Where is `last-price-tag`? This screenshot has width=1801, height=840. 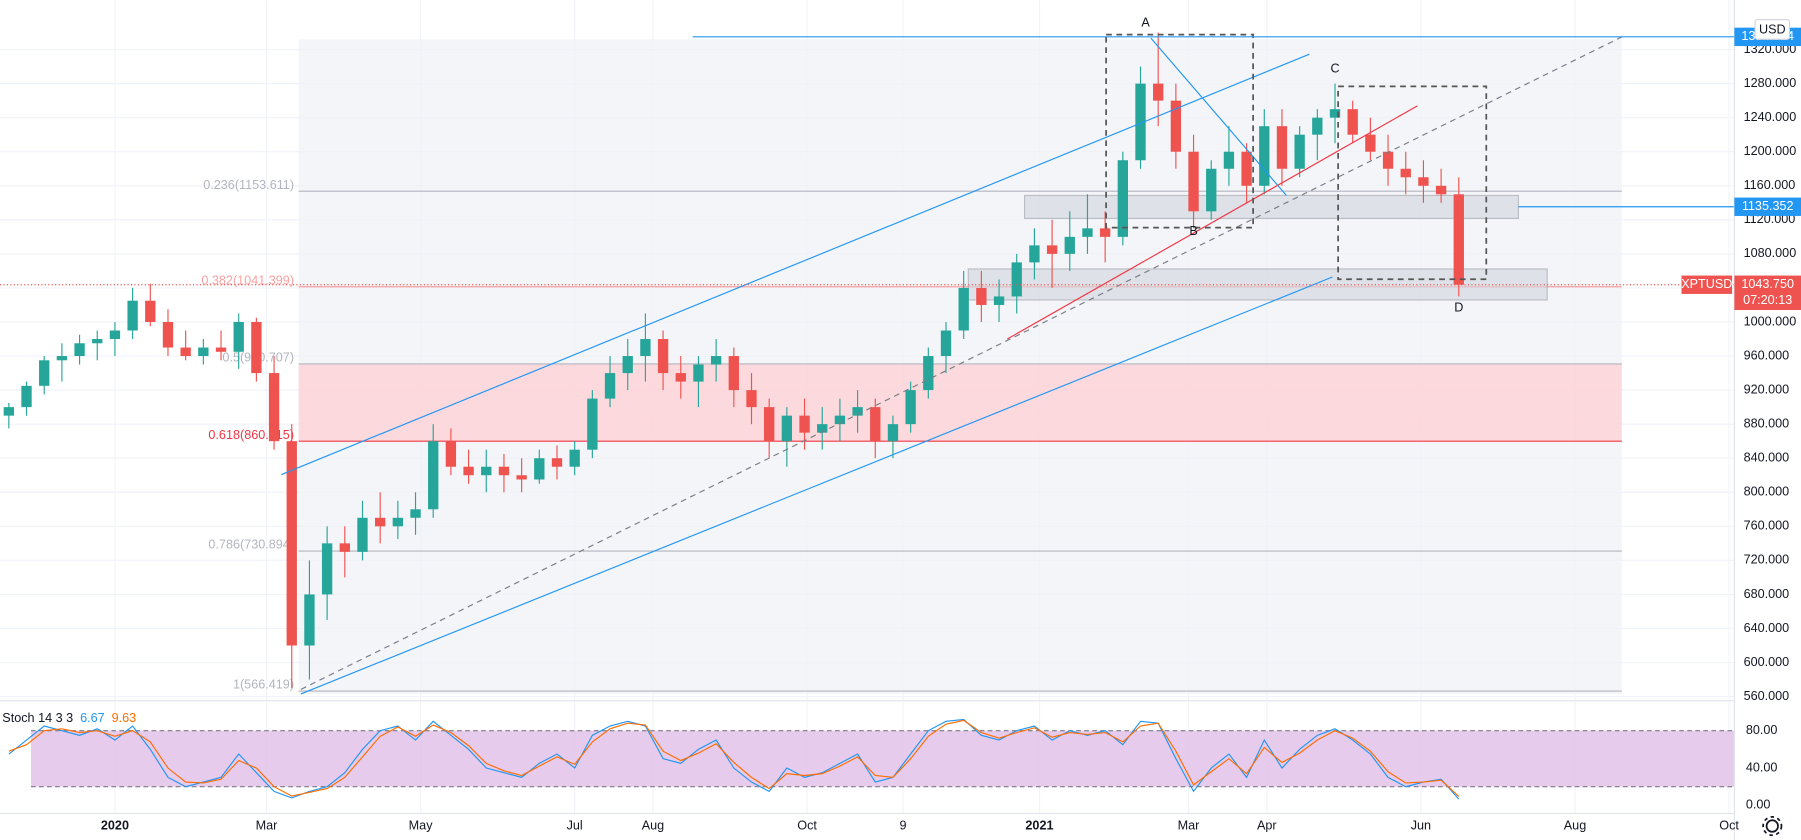
last-price-tag is located at coordinates (1767, 293).